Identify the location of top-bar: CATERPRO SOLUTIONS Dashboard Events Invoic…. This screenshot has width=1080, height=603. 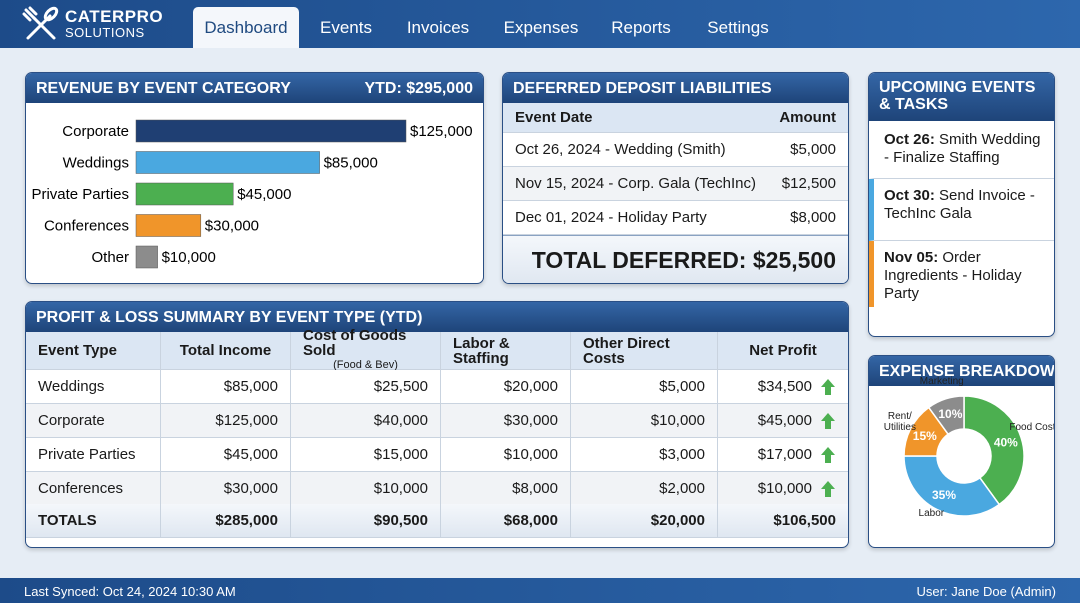
(540, 24).